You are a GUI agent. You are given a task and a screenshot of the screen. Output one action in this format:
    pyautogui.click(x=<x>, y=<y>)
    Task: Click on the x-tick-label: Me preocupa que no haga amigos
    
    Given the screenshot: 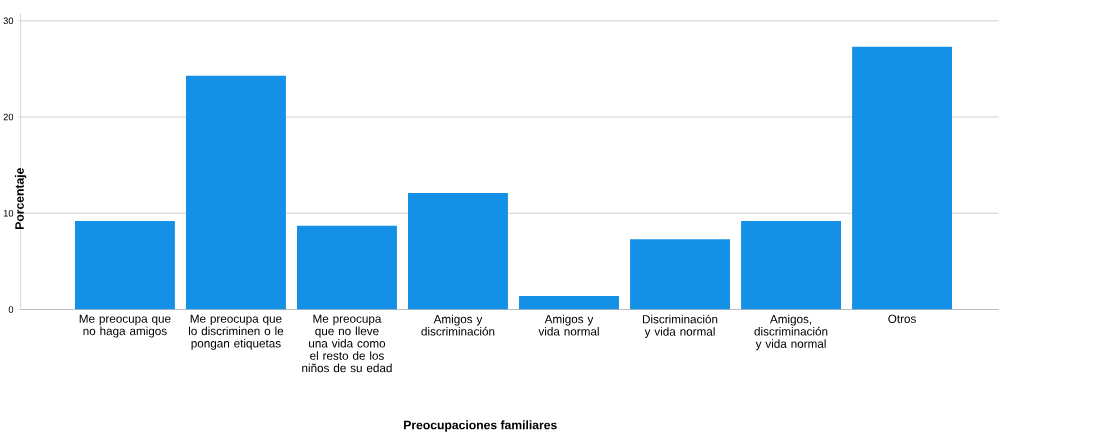 What is the action you would take?
    pyautogui.click(x=125, y=326)
    